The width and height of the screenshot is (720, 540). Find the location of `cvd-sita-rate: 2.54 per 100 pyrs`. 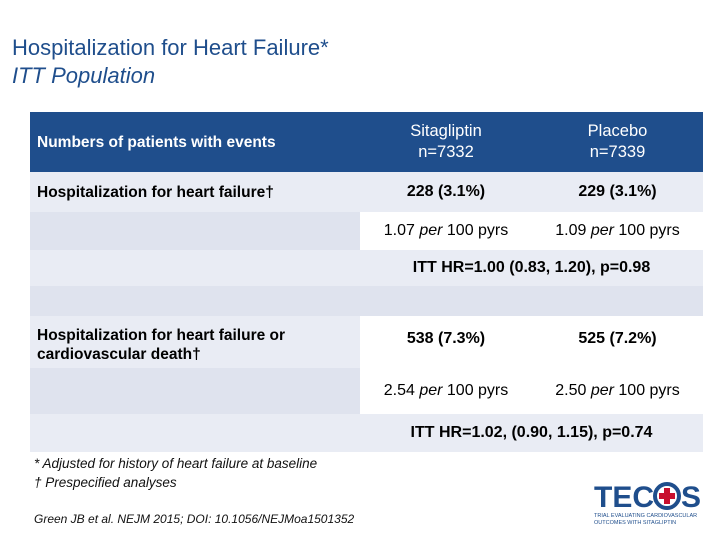

cvd-sita-rate: 2.54 per 100 pyrs is located at coordinates (446, 391).